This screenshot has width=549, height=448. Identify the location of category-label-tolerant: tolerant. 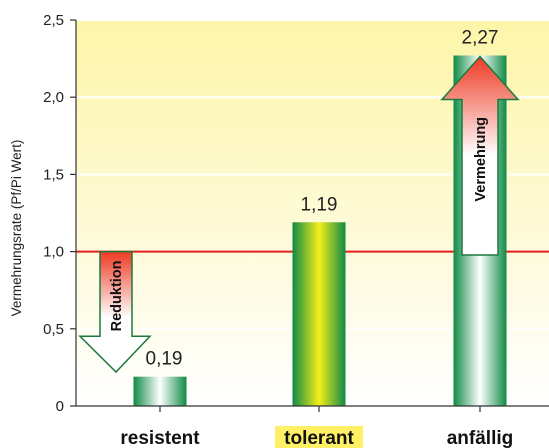
(319, 438).